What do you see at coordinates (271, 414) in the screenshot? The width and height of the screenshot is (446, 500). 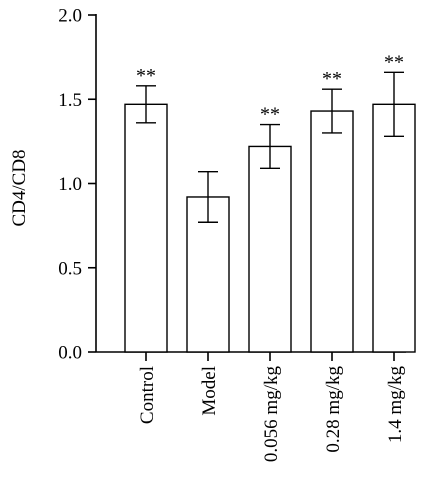 I see `x-tick-label: 0.056 mg/kg` at bounding box center [271, 414].